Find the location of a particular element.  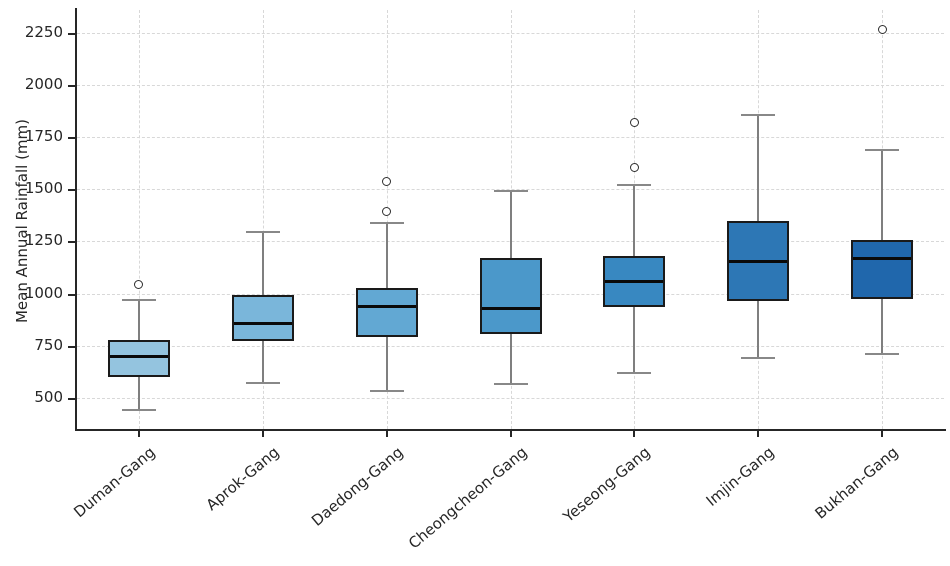

y-tick-label: 1250 is located at coordinates (43, 240).